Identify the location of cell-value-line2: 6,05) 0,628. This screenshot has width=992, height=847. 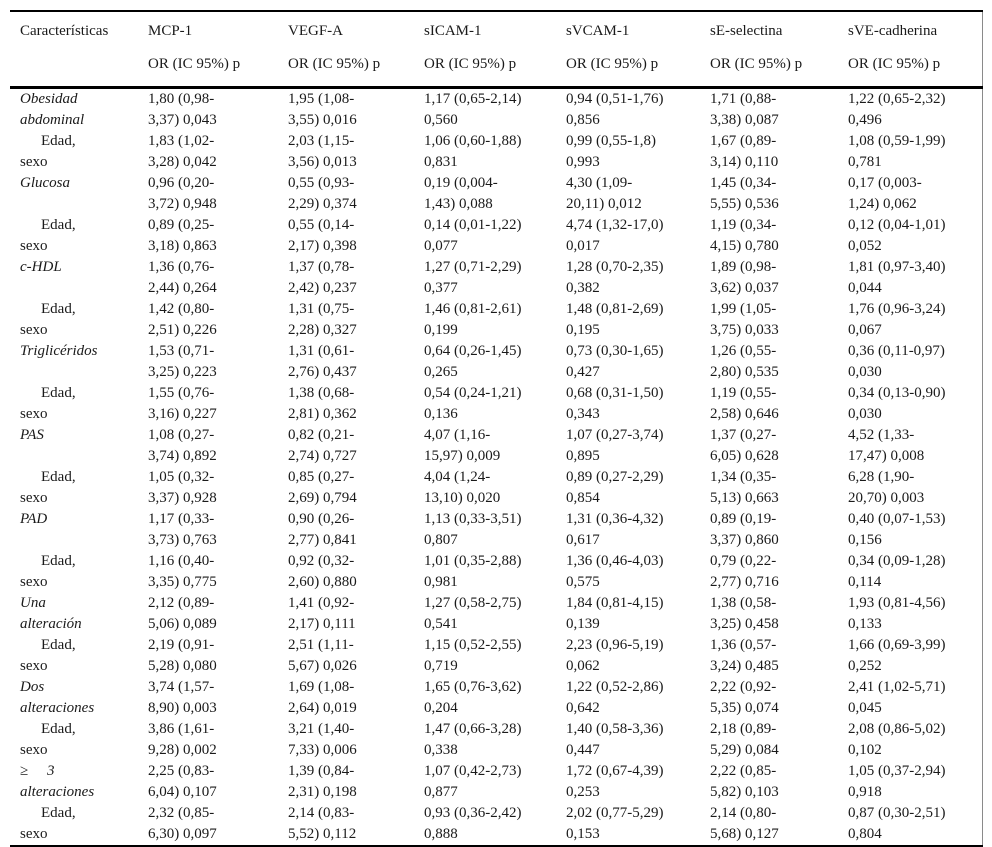
(744, 456).